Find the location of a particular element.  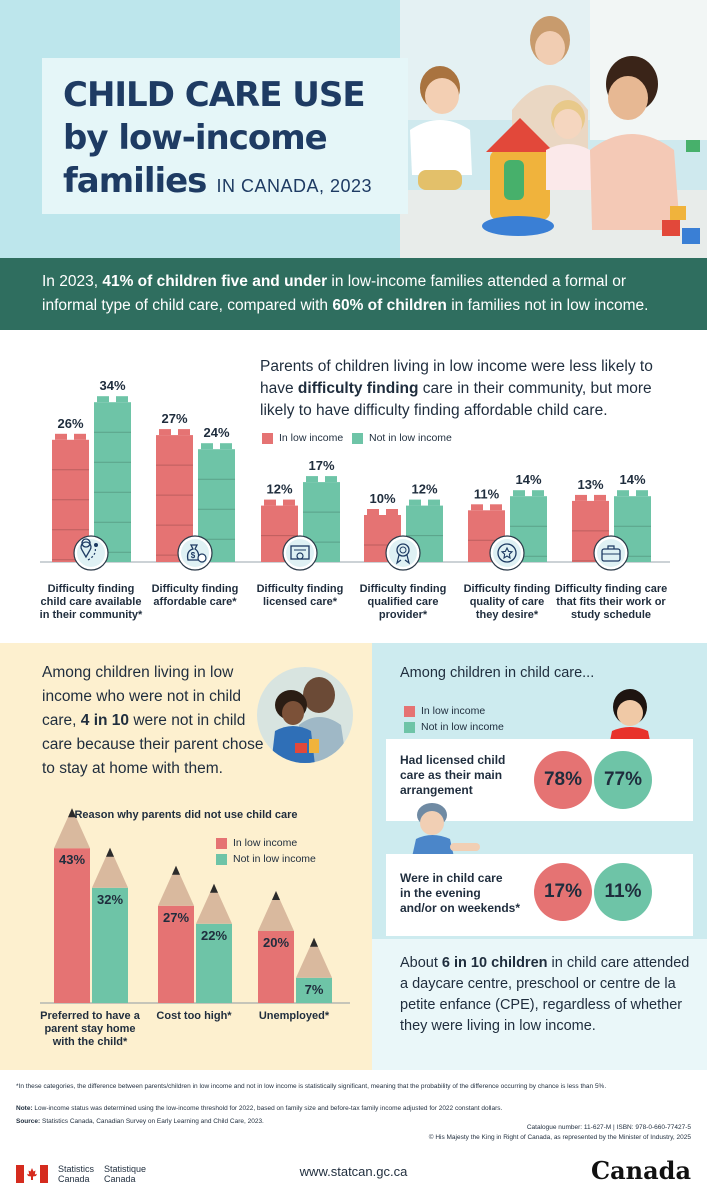

statcan-en-1: Statistics is located at coordinates (76, 1169).